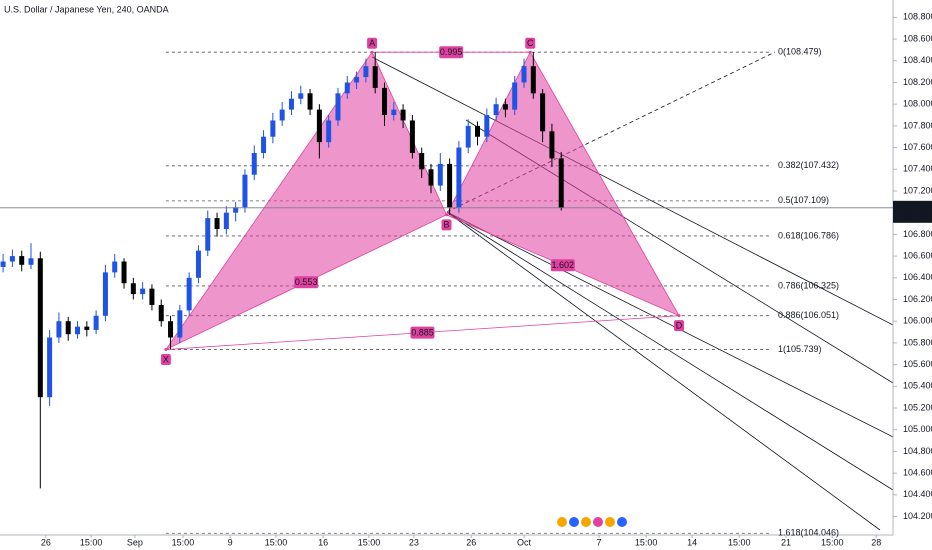 The height and width of the screenshot is (550, 932). I want to click on ratio-label: 0.995, so click(451, 52).